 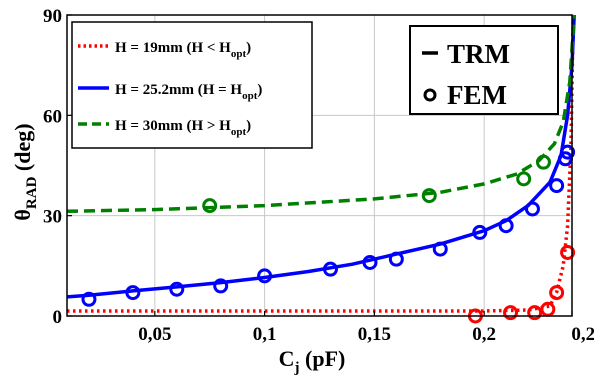 I want to click on legend-label-h30: H = 30mm (H > Hopt), so click(x=183, y=128).